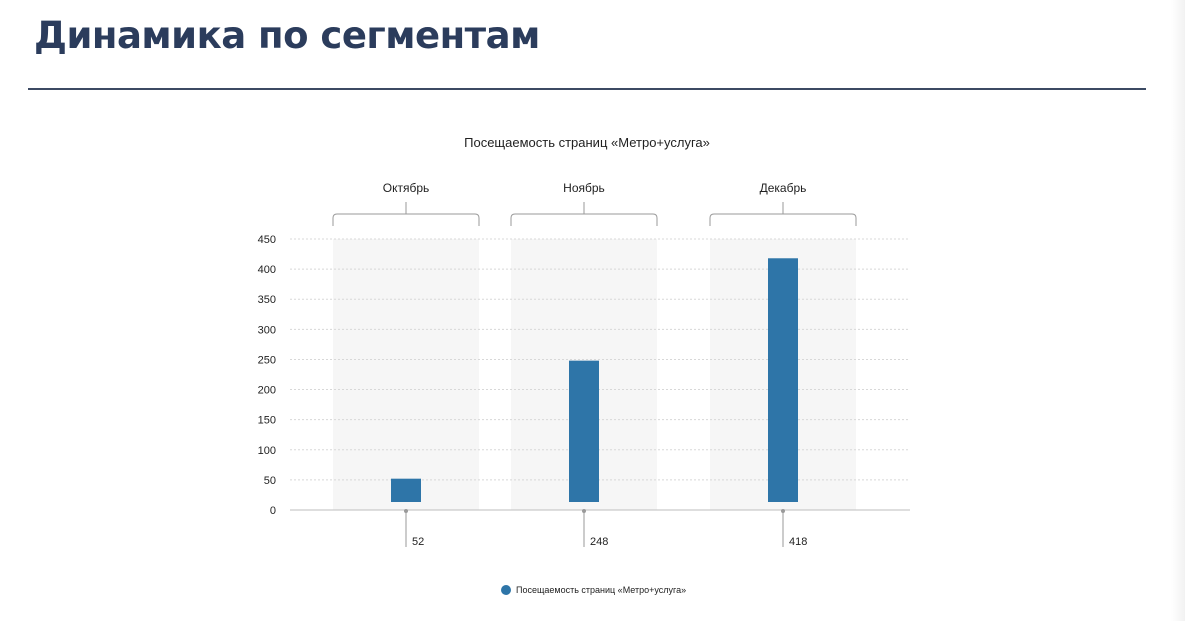 The height and width of the screenshot is (621, 1185). What do you see at coordinates (783, 188) in the screenshot?
I see `period-label: Декабрь` at bounding box center [783, 188].